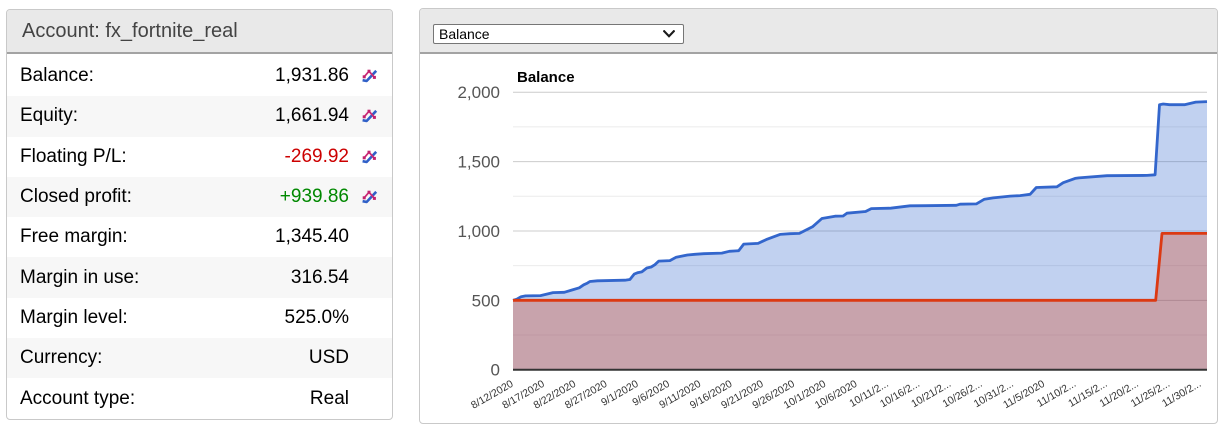  I want to click on account-row-label: Account type:, so click(78, 398).